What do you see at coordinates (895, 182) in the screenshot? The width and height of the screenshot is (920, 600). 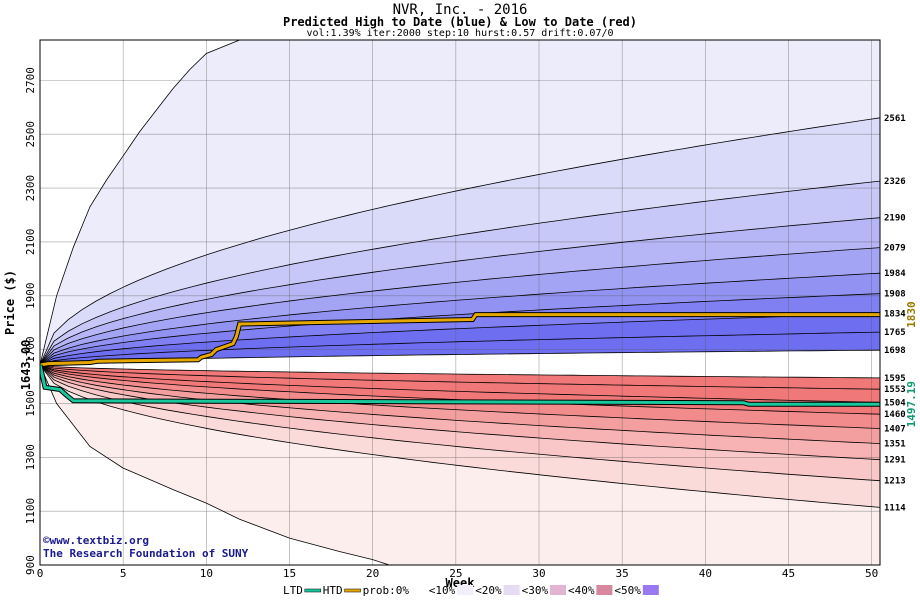 I see `band-end-label-2326: 2326` at bounding box center [895, 182].